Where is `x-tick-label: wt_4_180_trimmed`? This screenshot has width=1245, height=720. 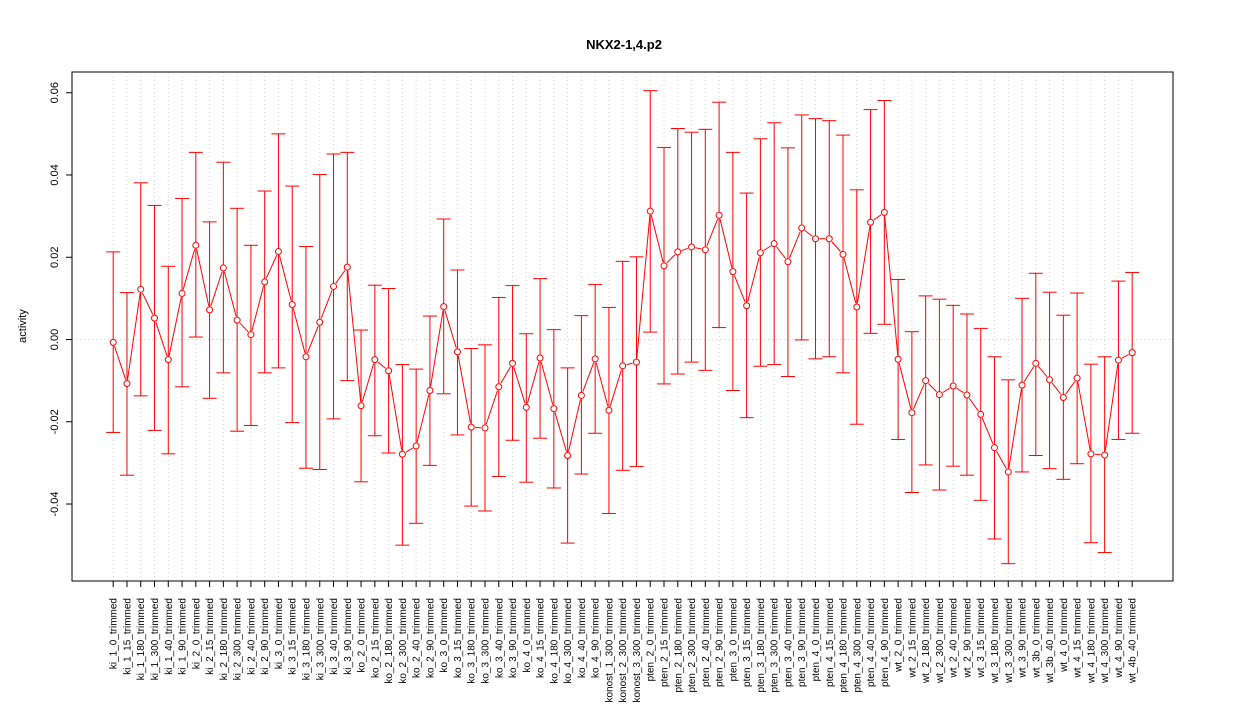 x-tick-label: wt_4_180_trimmed is located at coordinates (1091, 641).